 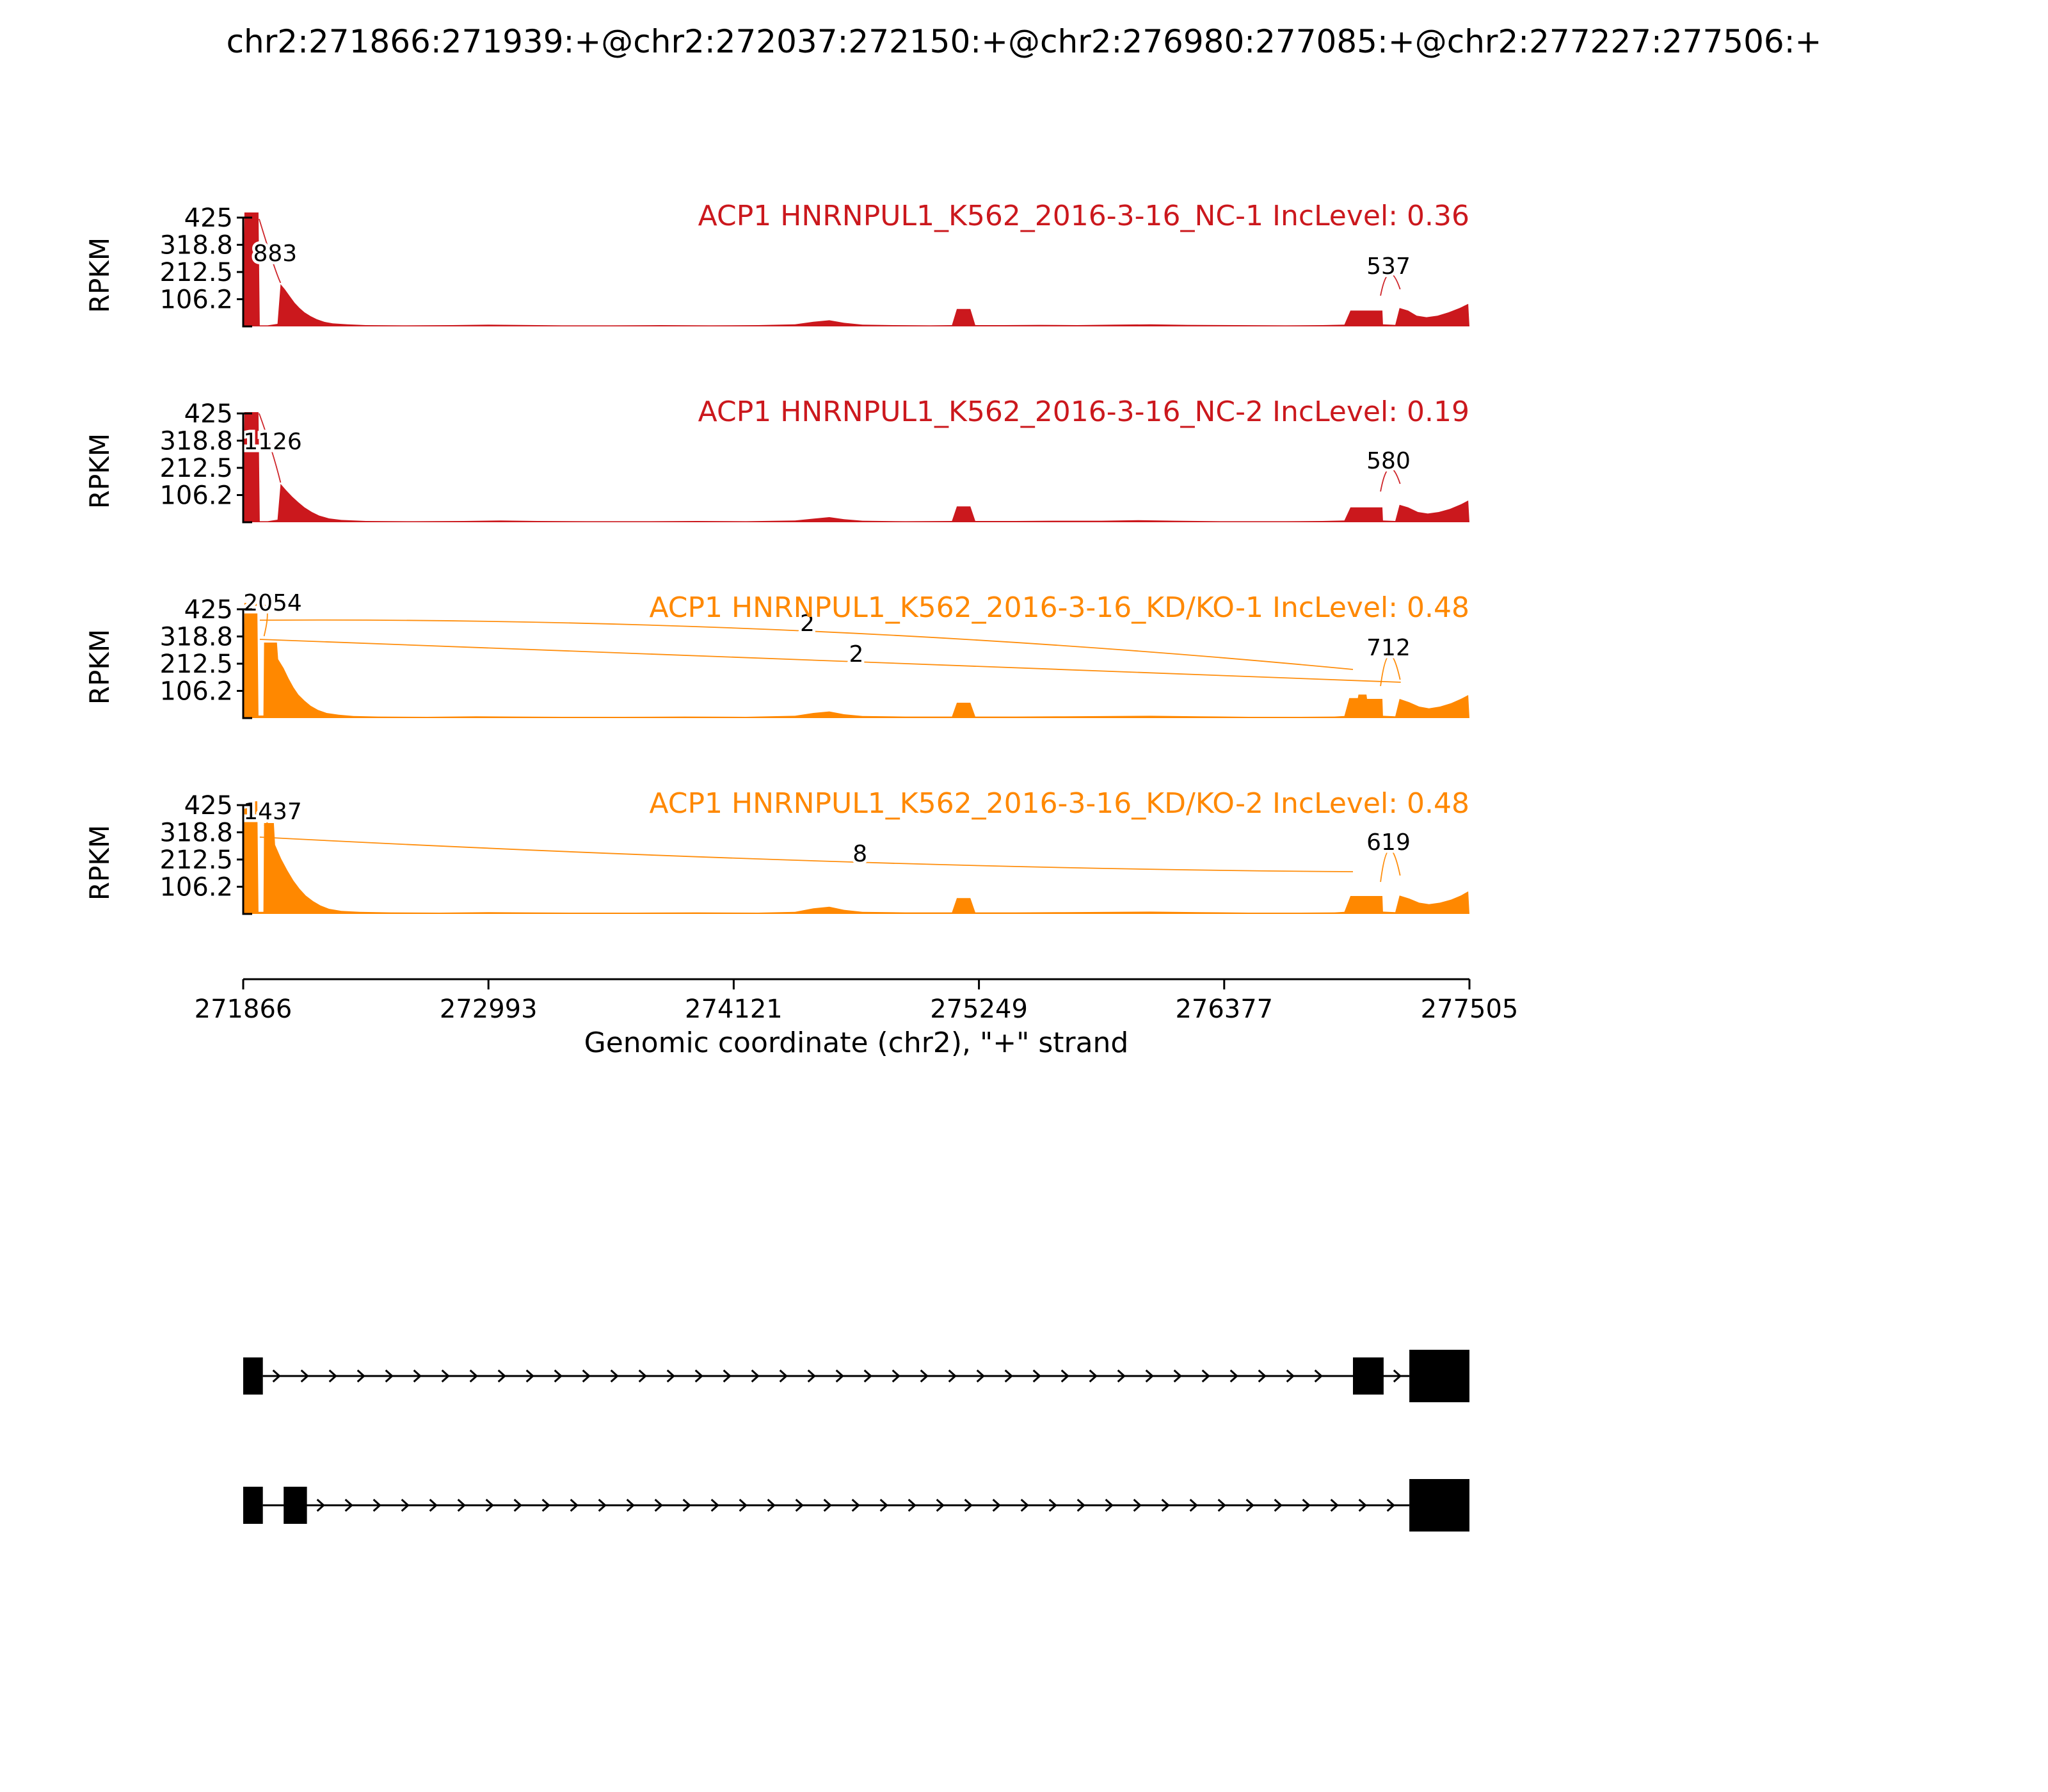 What do you see at coordinates (856, 1043) in the screenshot?
I see `x-axis-title: Genomic coordinate (chr2), "+" strand` at bounding box center [856, 1043].